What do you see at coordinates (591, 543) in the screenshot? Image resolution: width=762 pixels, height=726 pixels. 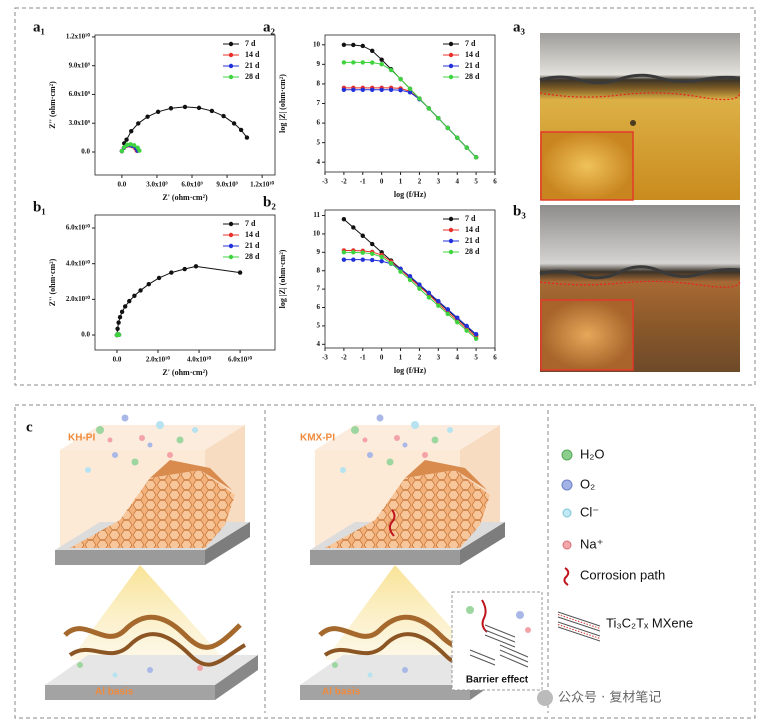 I see `legend-label: Na⁺` at bounding box center [591, 543].